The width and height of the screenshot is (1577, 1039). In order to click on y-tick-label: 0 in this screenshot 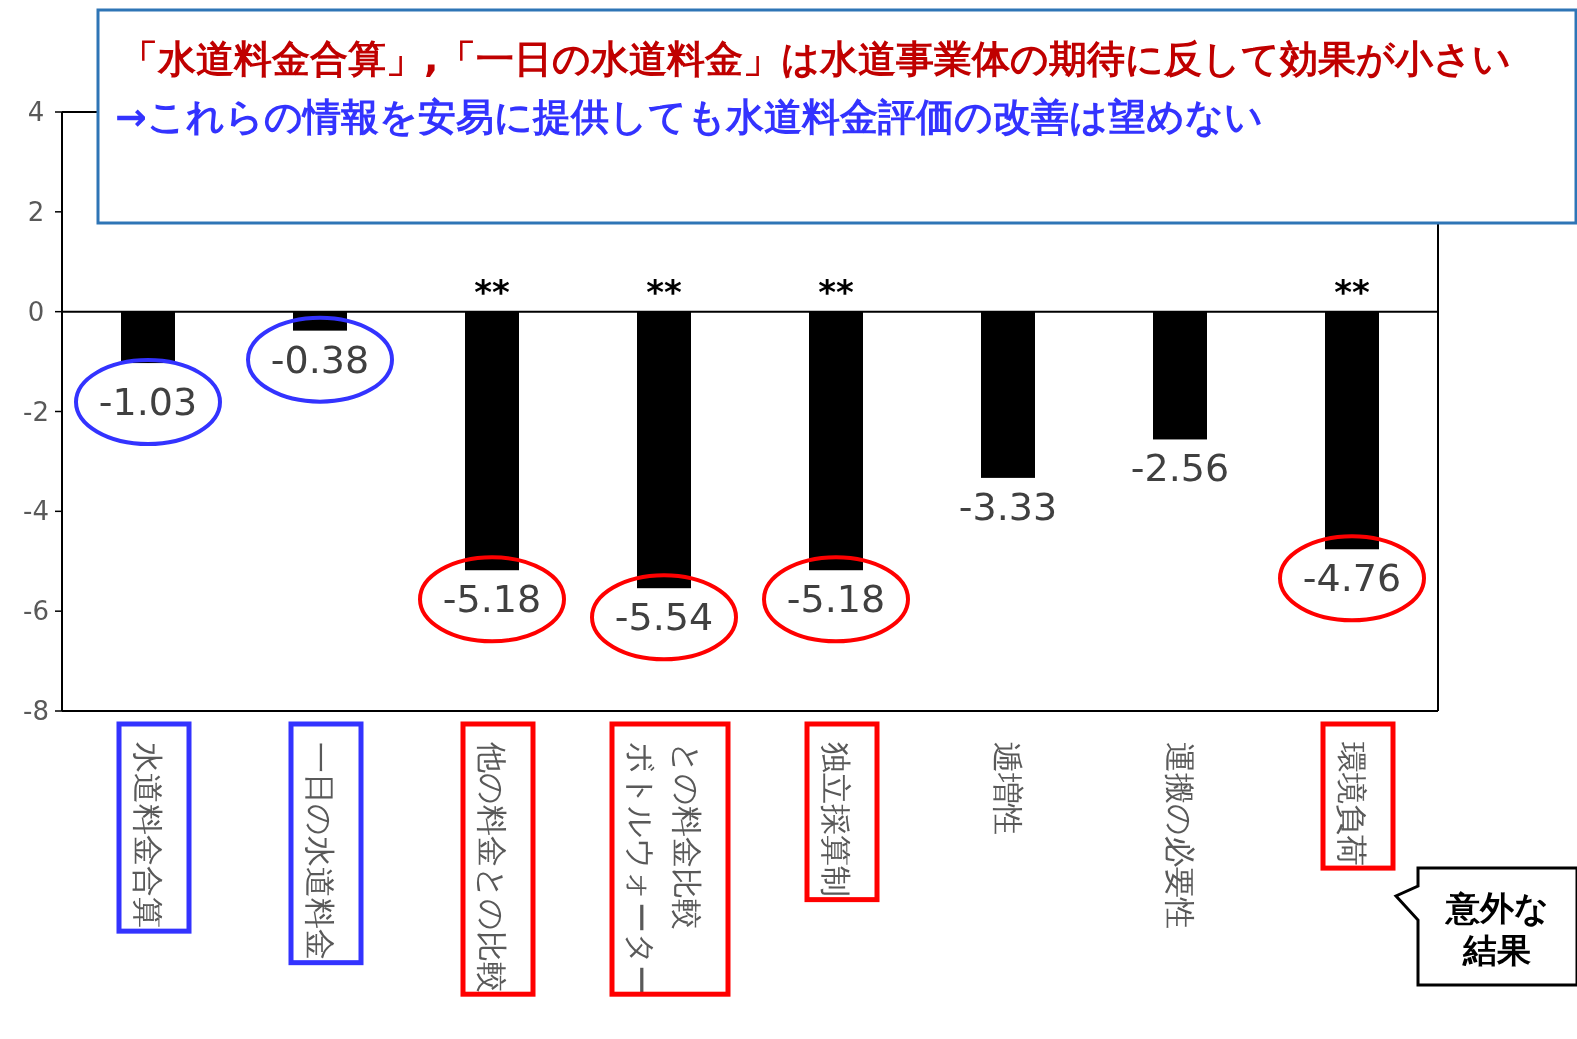, I will do `click(36, 311)`.